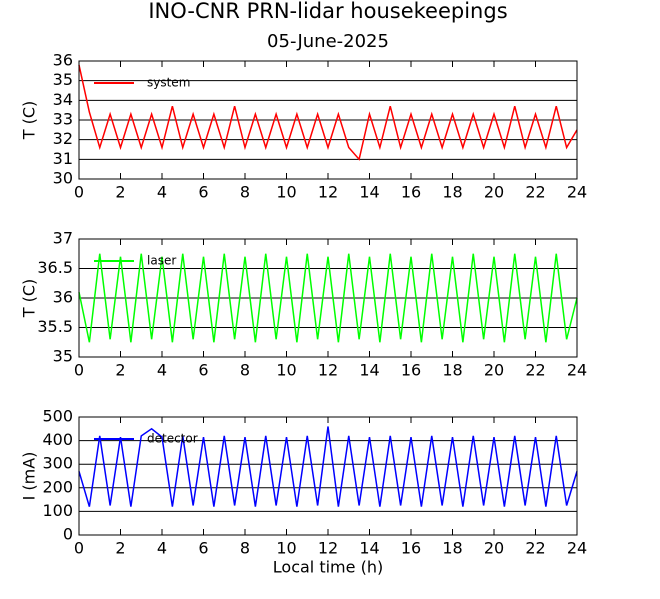 The height and width of the screenshot is (599, 660). I want to click on y-tick-label: 100, so click(57, 510).